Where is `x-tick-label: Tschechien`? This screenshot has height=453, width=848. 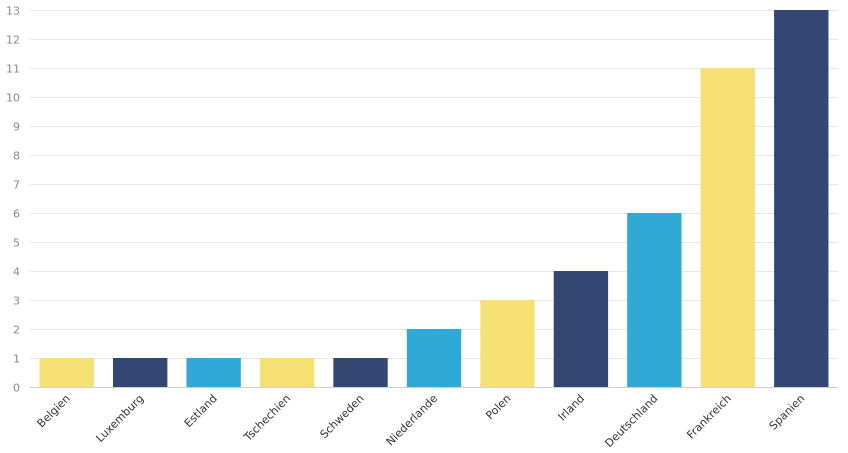
x-tick-label: Tschechien is located at coordinates (267, 418).